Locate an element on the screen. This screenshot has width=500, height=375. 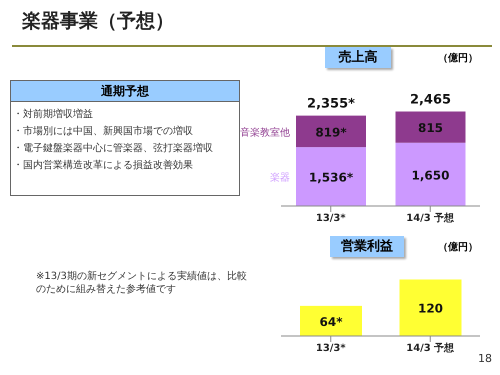
total-label: 2,465 is located at coordinates (431, 100).